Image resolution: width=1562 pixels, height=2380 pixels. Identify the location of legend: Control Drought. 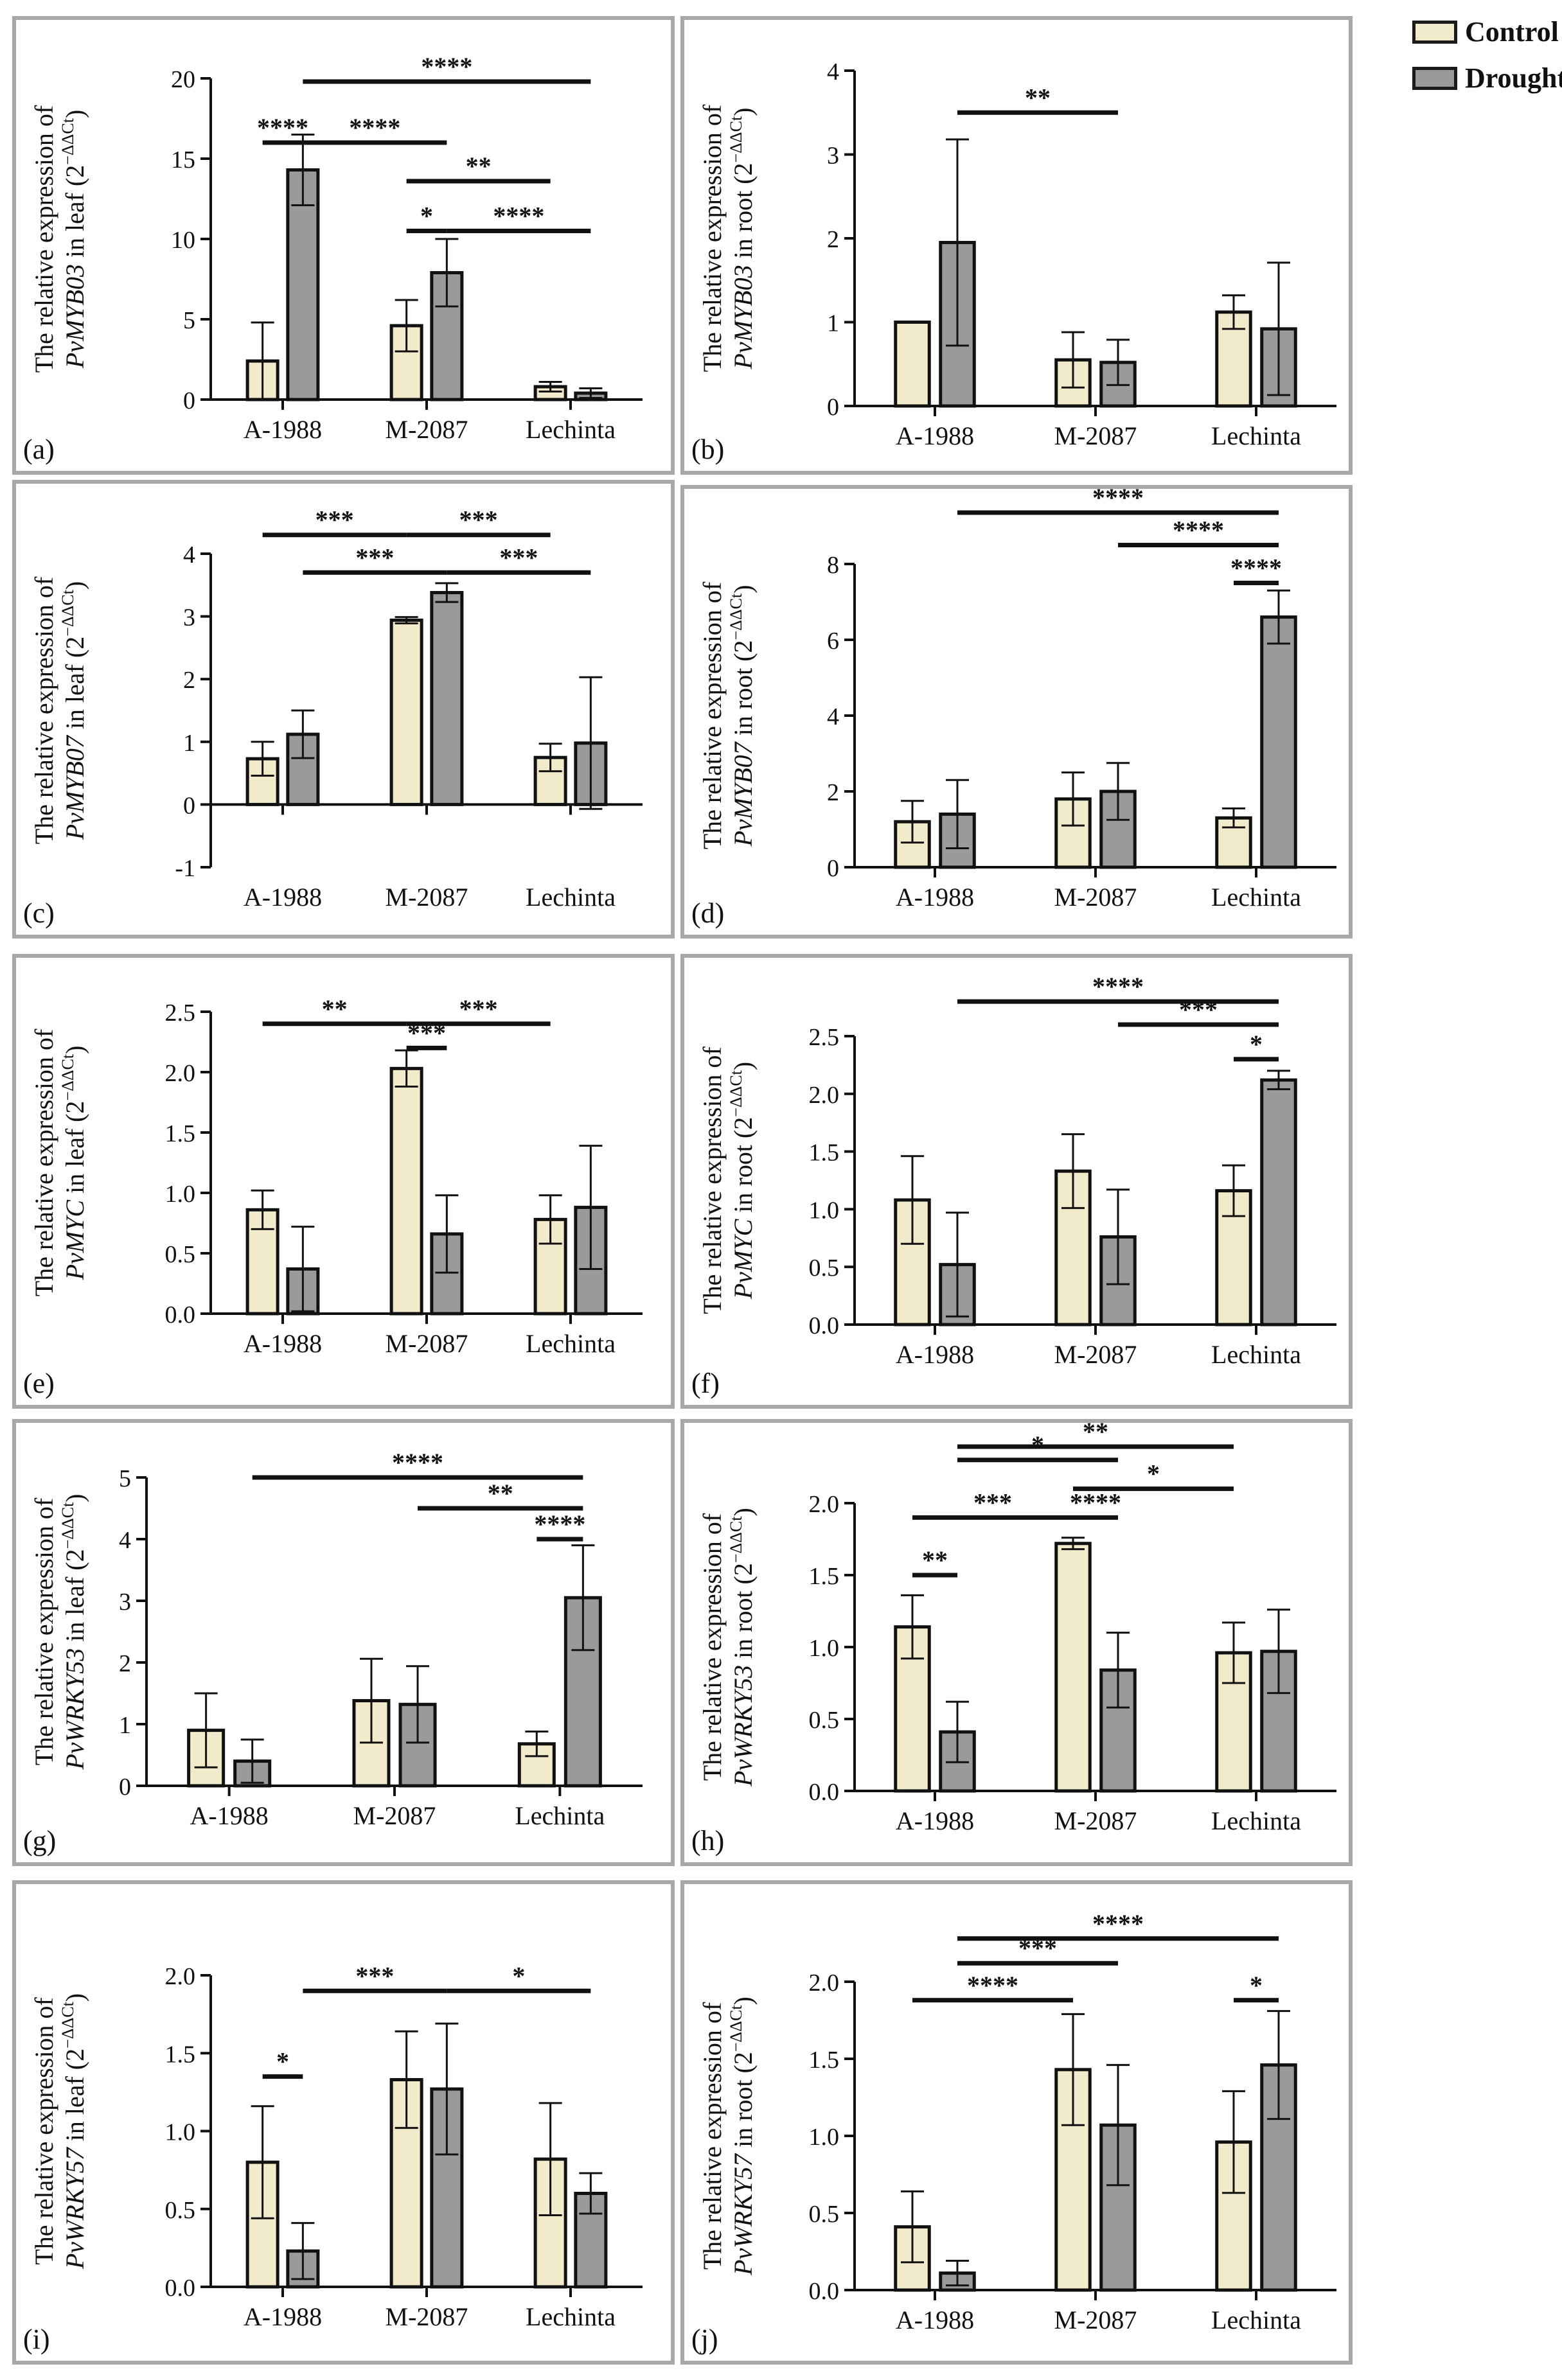
(1484, 60).